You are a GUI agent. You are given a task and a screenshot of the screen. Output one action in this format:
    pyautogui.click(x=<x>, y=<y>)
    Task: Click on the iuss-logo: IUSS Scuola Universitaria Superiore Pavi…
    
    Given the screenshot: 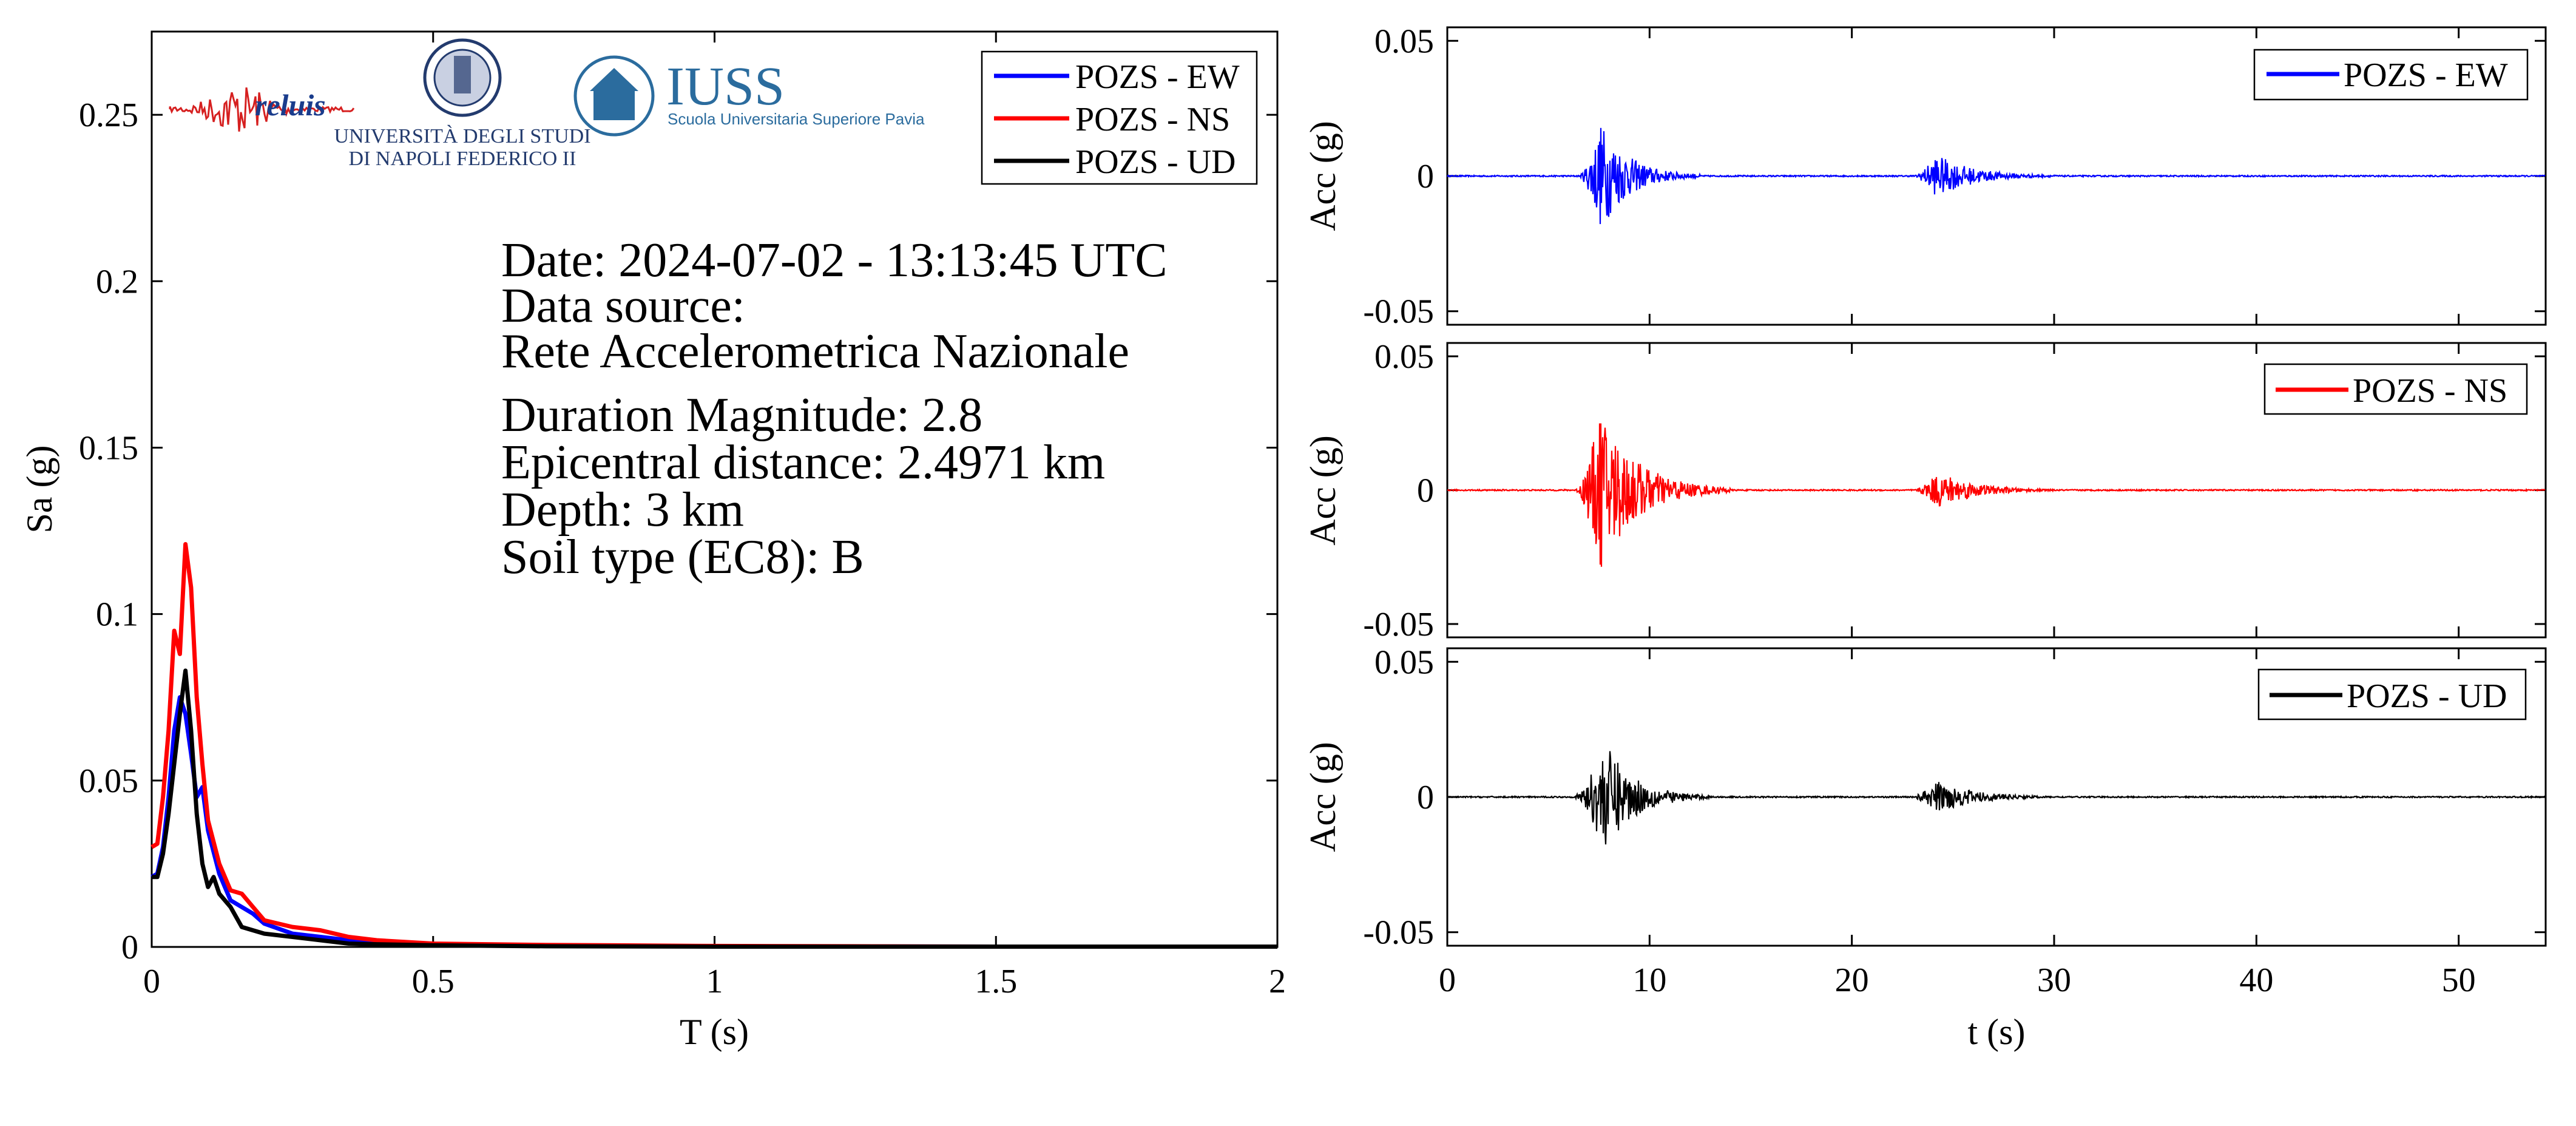 What is the action you would take?
    pyautogui.click(x=749, y=96)
    